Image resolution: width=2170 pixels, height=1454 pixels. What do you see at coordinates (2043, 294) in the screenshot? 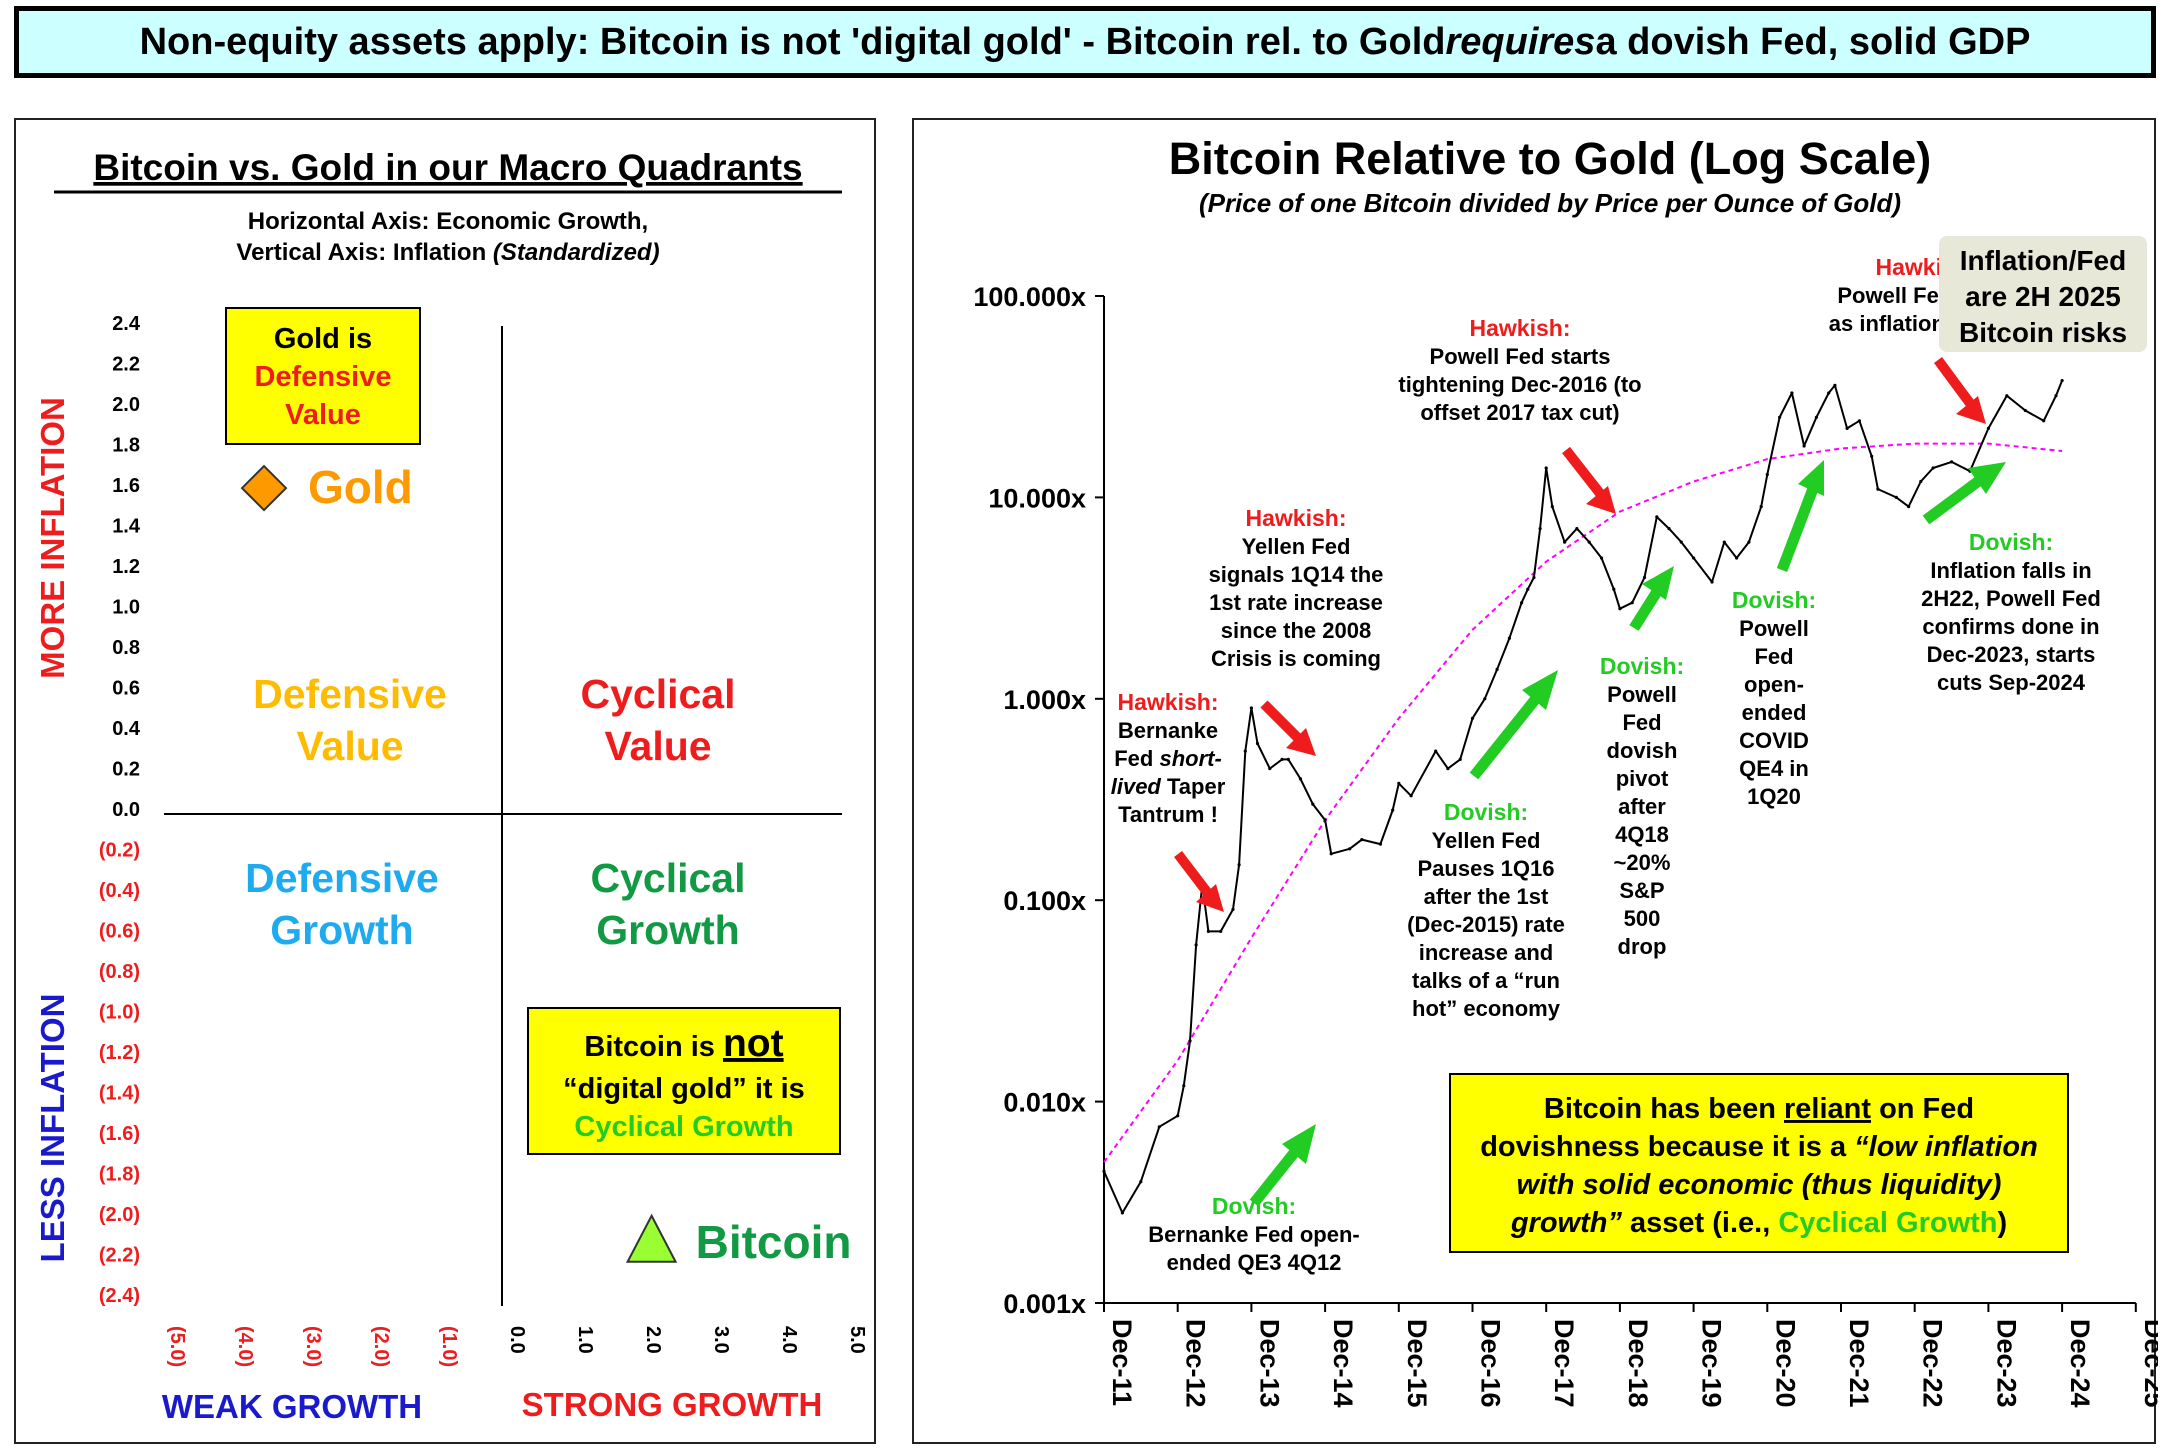
I see `risk-note-box` at bounding box center [2043, 294].